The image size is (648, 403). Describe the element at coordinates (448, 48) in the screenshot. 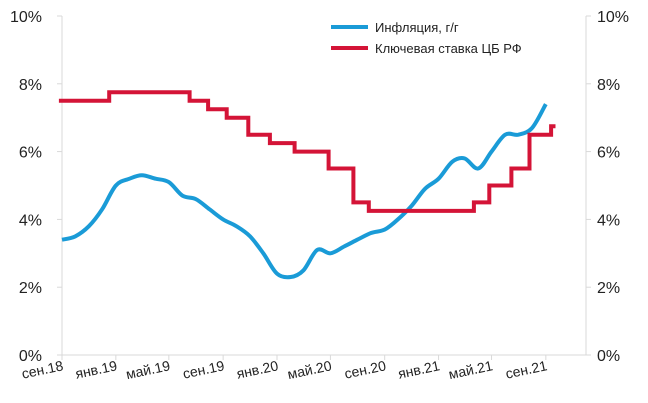

I see `legend-label-key-rate: Ключевая ставка ЦБ РФ` at that location.